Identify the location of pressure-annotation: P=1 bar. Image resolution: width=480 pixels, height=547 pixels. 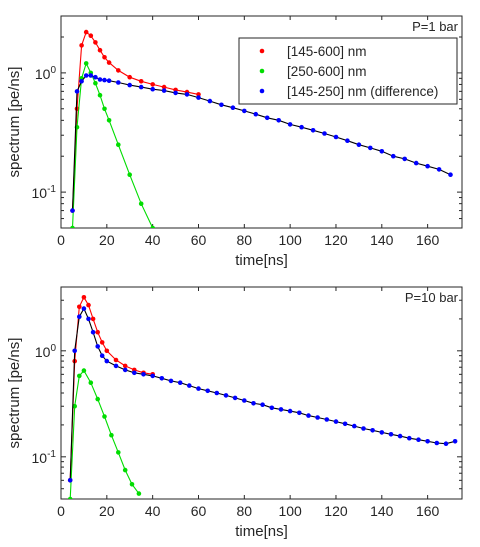
(435, 26).